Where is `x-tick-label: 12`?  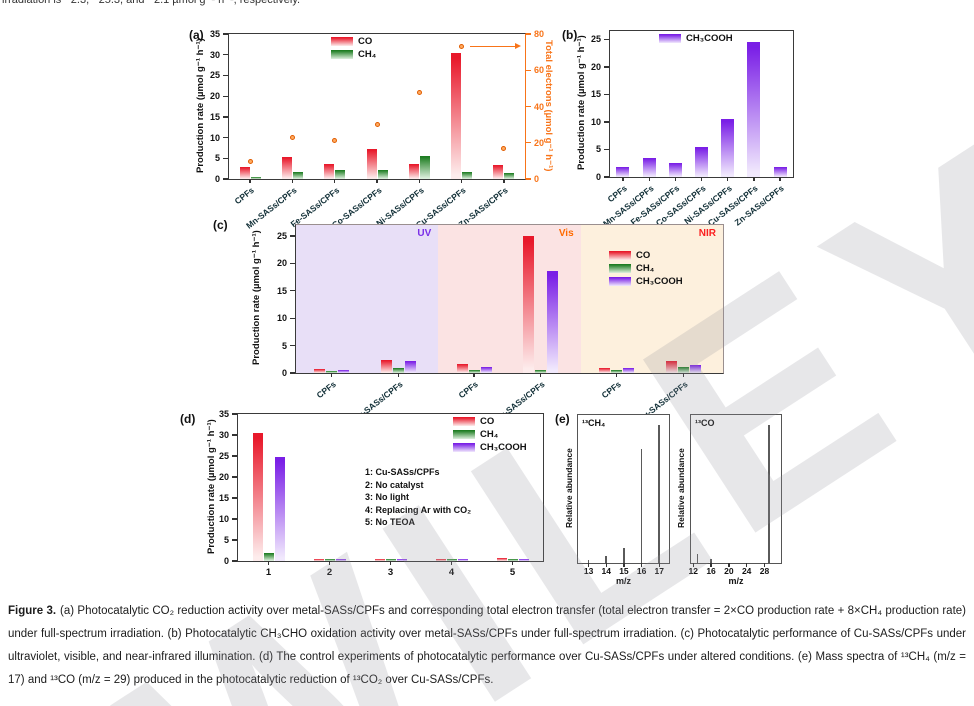
x-tick-label: 12 is located at coordinates (693, 571).